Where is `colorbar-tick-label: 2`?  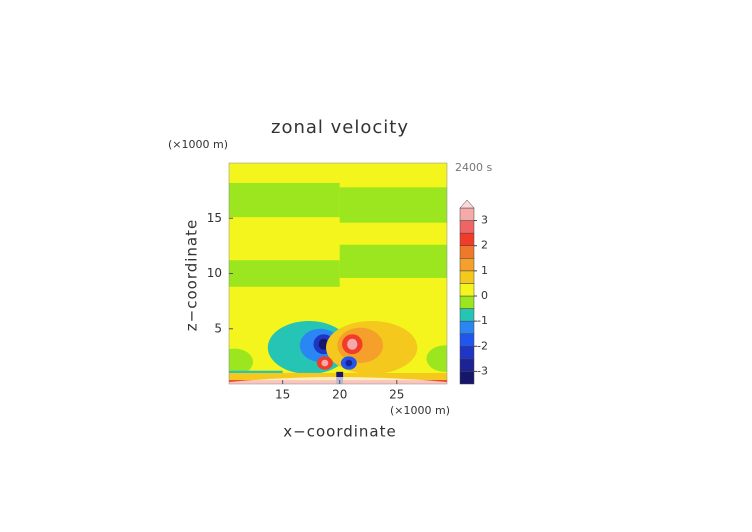 colorbar-tick-label: 2 is located at coordinates (484, 245).